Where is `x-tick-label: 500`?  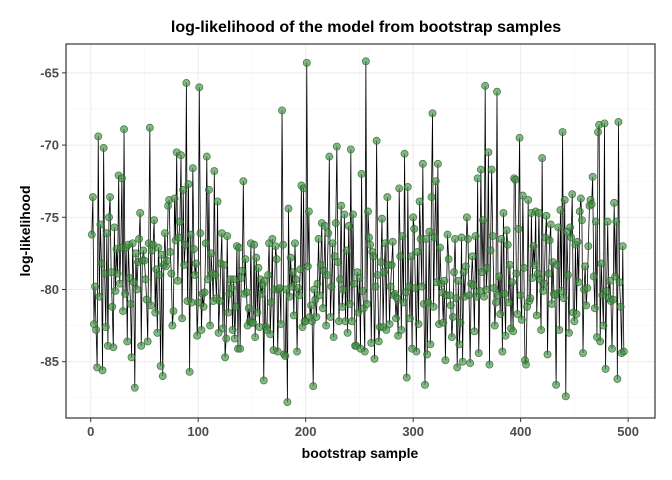 x-tick-label: 500 is located at coordinates (628, 431).